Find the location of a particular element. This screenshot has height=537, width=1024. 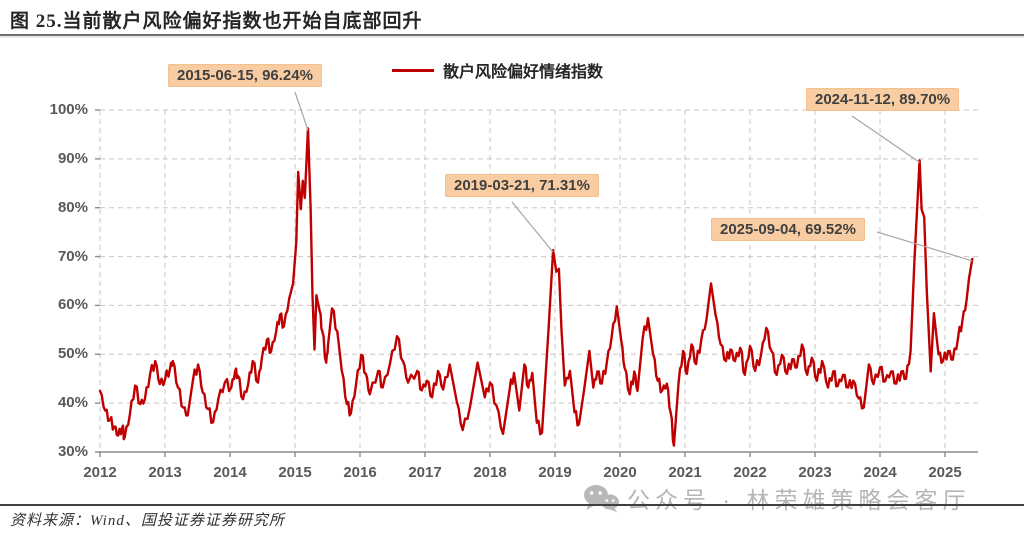

annotation-2019-peak: 2019-03-21, 71.31% is located at coordinates (522, 185).